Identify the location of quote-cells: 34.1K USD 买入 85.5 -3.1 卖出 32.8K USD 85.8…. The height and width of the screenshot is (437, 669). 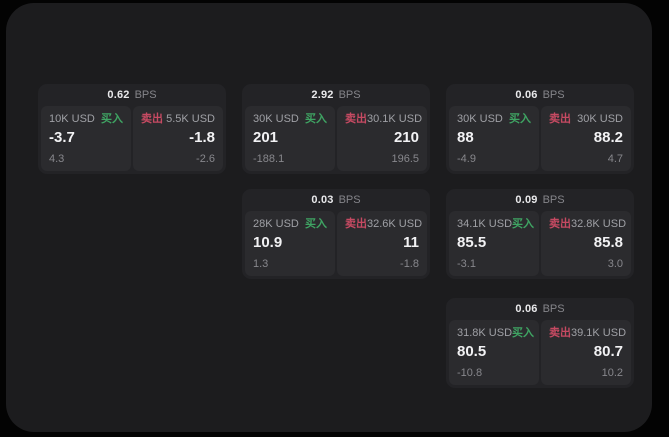
(540, 243).